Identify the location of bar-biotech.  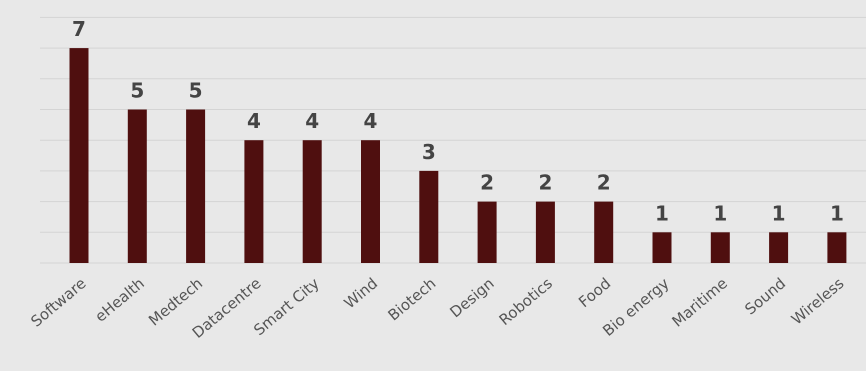
(429, 216).